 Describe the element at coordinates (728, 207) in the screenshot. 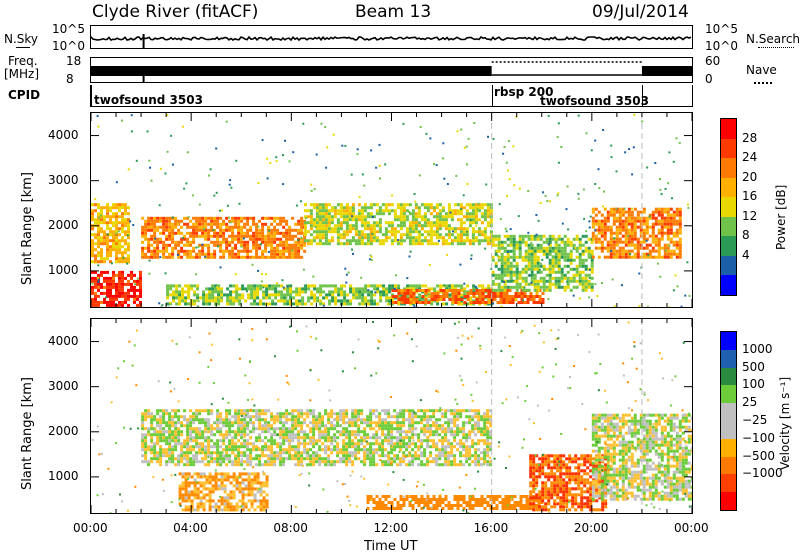

I see `power-colorbar` at that location.